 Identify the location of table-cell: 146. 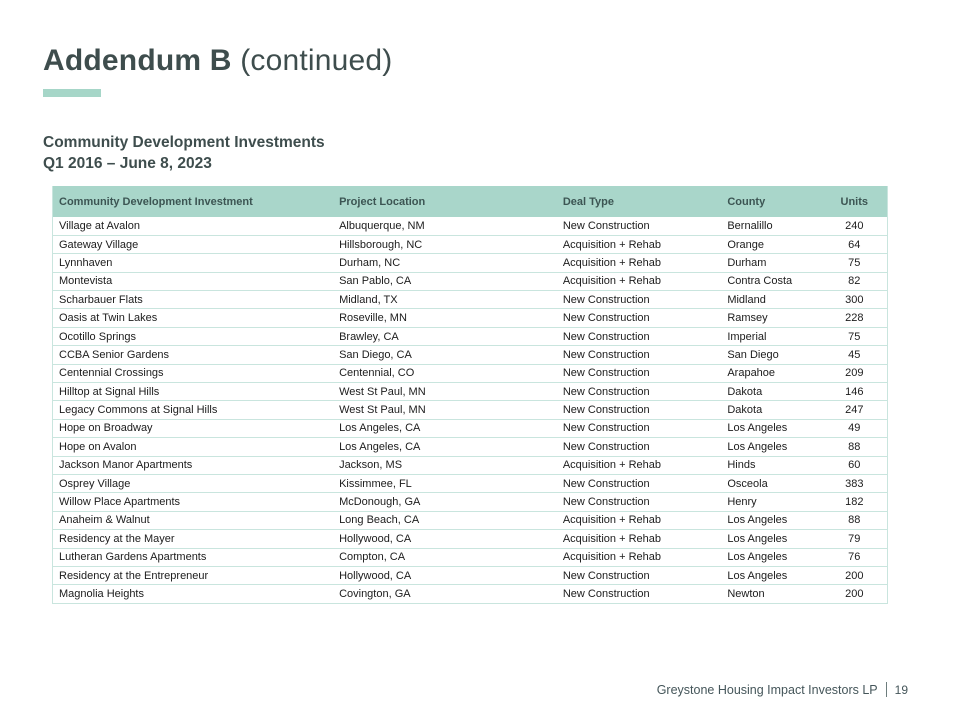
(854, 392).